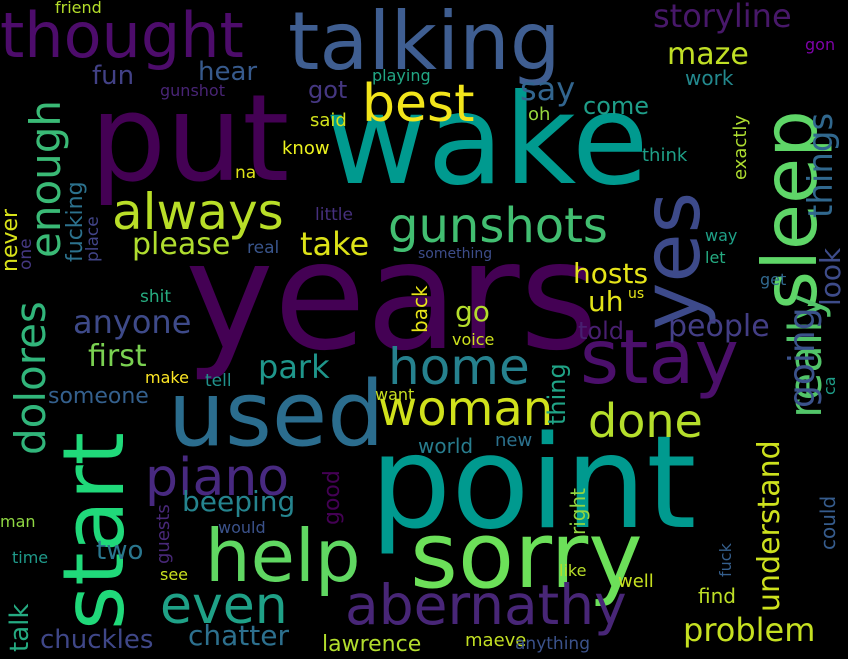 This screenshot has height=659, width=848. What do you see at coordinates (167, 377) in the screenshot?
I see `word-make: make` at bounding box center [167, 377].